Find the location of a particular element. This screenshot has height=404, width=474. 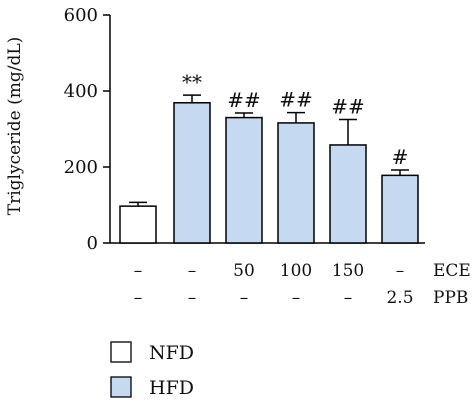

treatment-row-label: PPB is located at coordinates (450, 298).